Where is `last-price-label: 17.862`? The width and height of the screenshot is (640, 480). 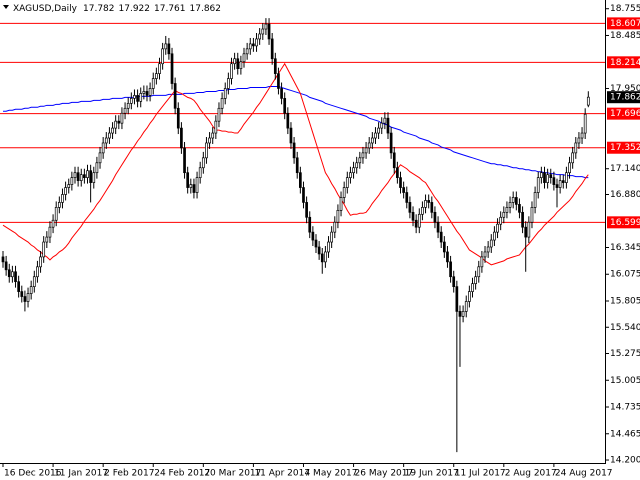
last-price-label: 17.862 is located at coordinates (625, 98).